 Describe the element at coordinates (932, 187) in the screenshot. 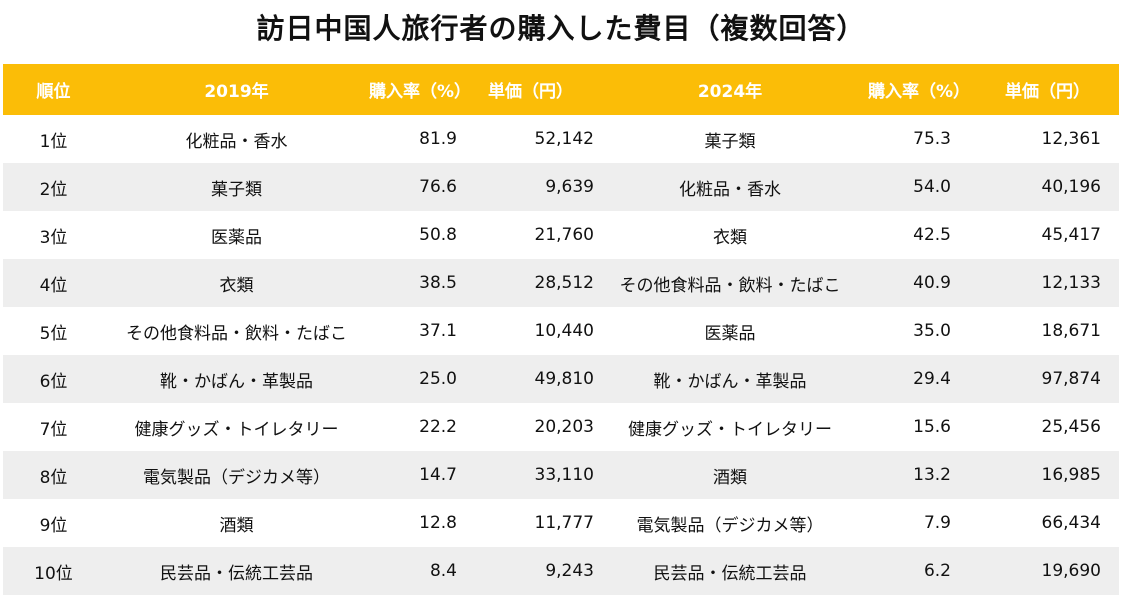

I see `rate-2024-cell: 54.0` at that location.